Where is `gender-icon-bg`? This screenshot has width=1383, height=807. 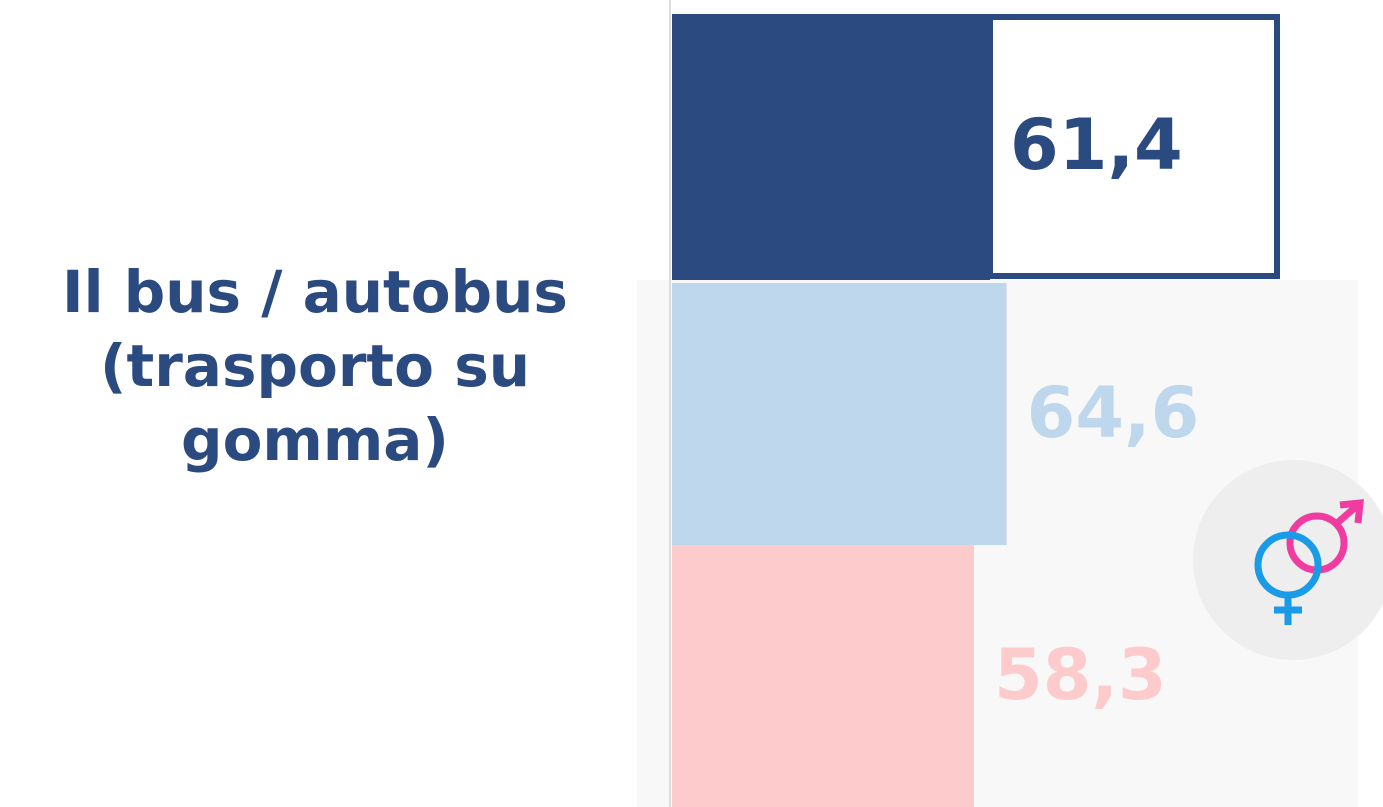 gender-icon-bg is located at coordinates (1288, 560).